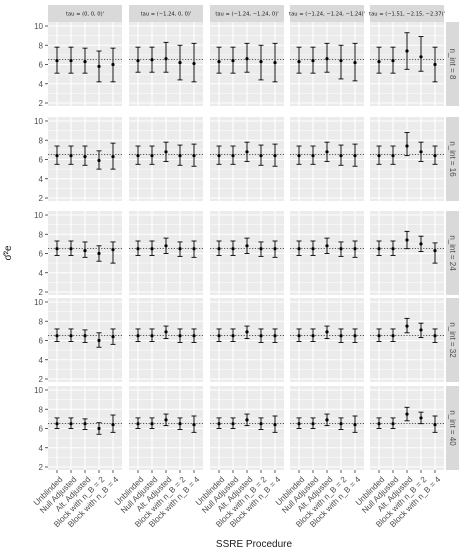 The image size is (474, 553). What do you see at coordinates (41, 160) in the screenshot?
I see `y-tick-label: 6` at bounding box center [41, 160].